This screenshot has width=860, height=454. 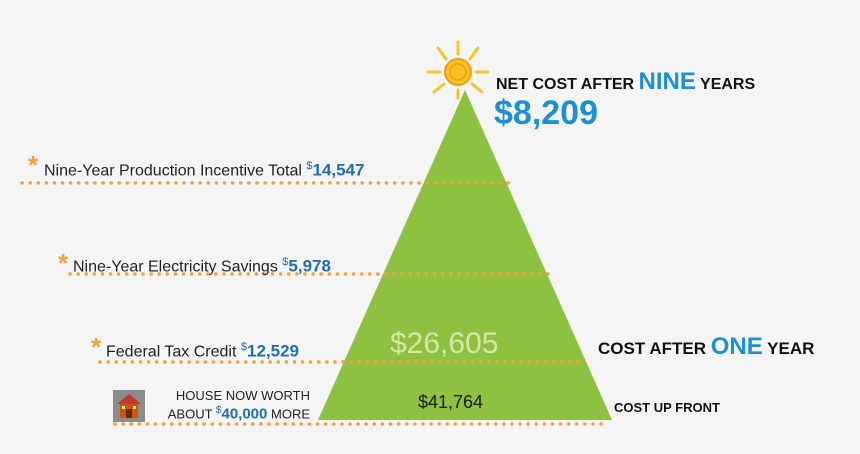 What do you see at coordinates (242, 395) in the screenshot?
I see `house-line1: HOUSE NOW WORTH` at bounding box center [242, 395].